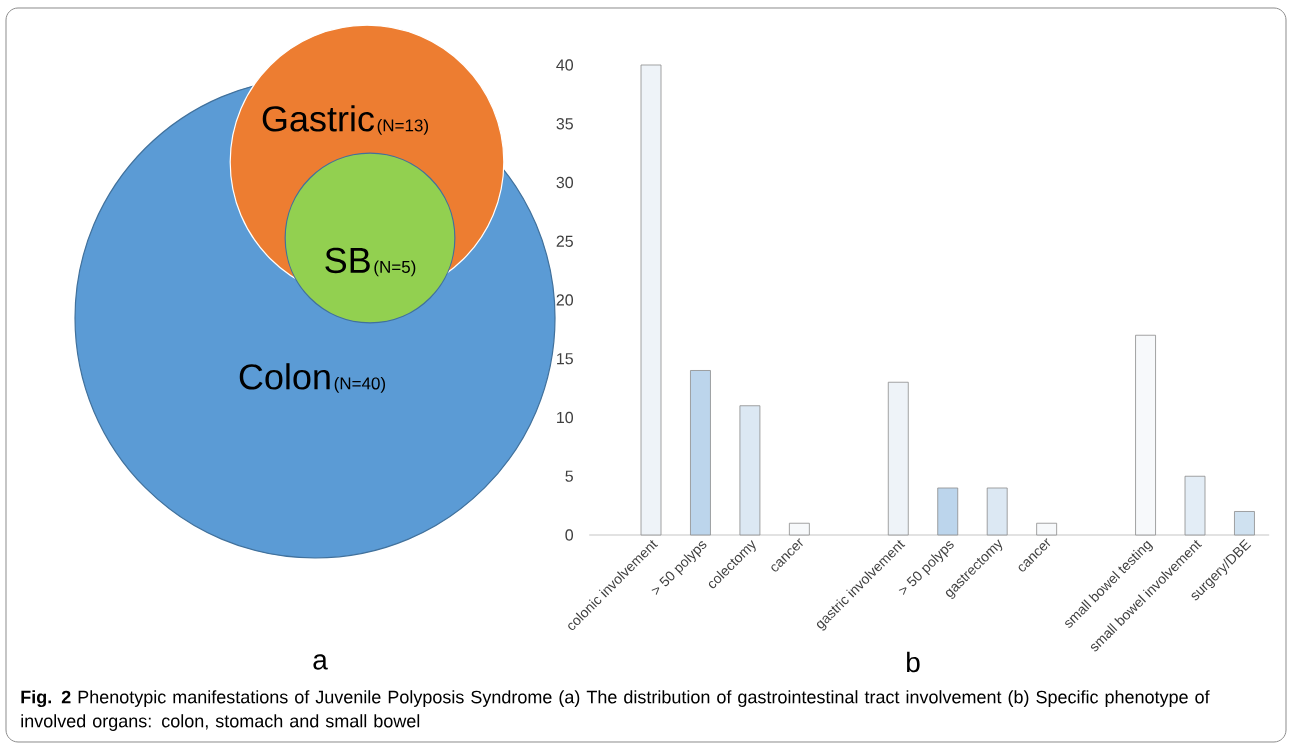 The width and height of the screenshot is (1292, 746). I want to click on y-tick-label: 15, so click(565, 359).